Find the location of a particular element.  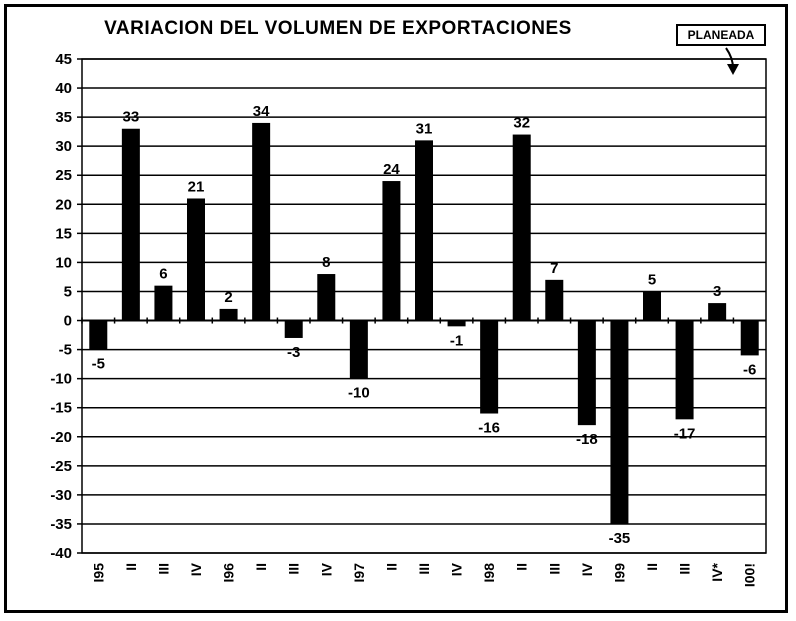

y-tick-label: 30 is located at coordinates (63, 146).